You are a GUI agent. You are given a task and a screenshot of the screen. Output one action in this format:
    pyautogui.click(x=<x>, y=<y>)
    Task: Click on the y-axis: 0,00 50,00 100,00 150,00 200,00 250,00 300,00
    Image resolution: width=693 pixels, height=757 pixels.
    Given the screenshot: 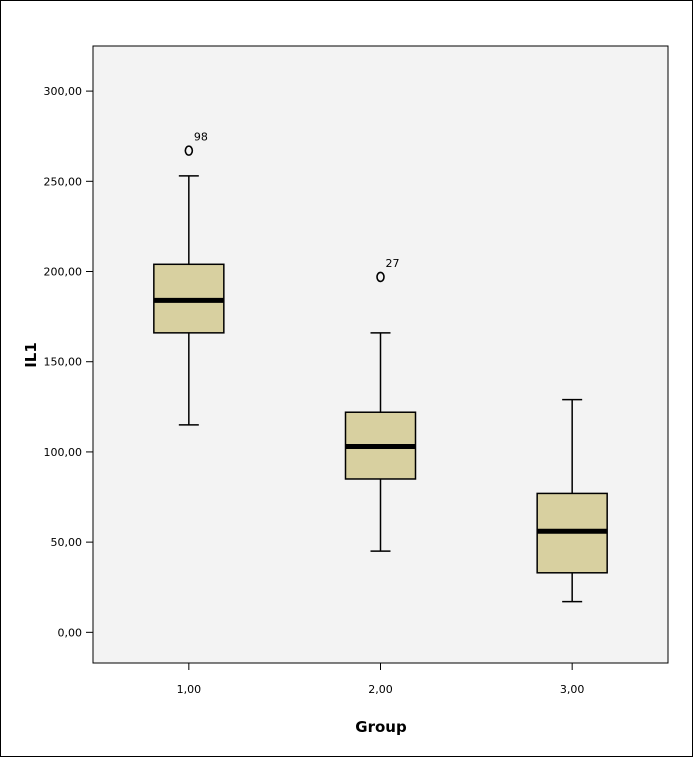 What is the action you would take?
    pyautogui.click(x=68, y=362)
    